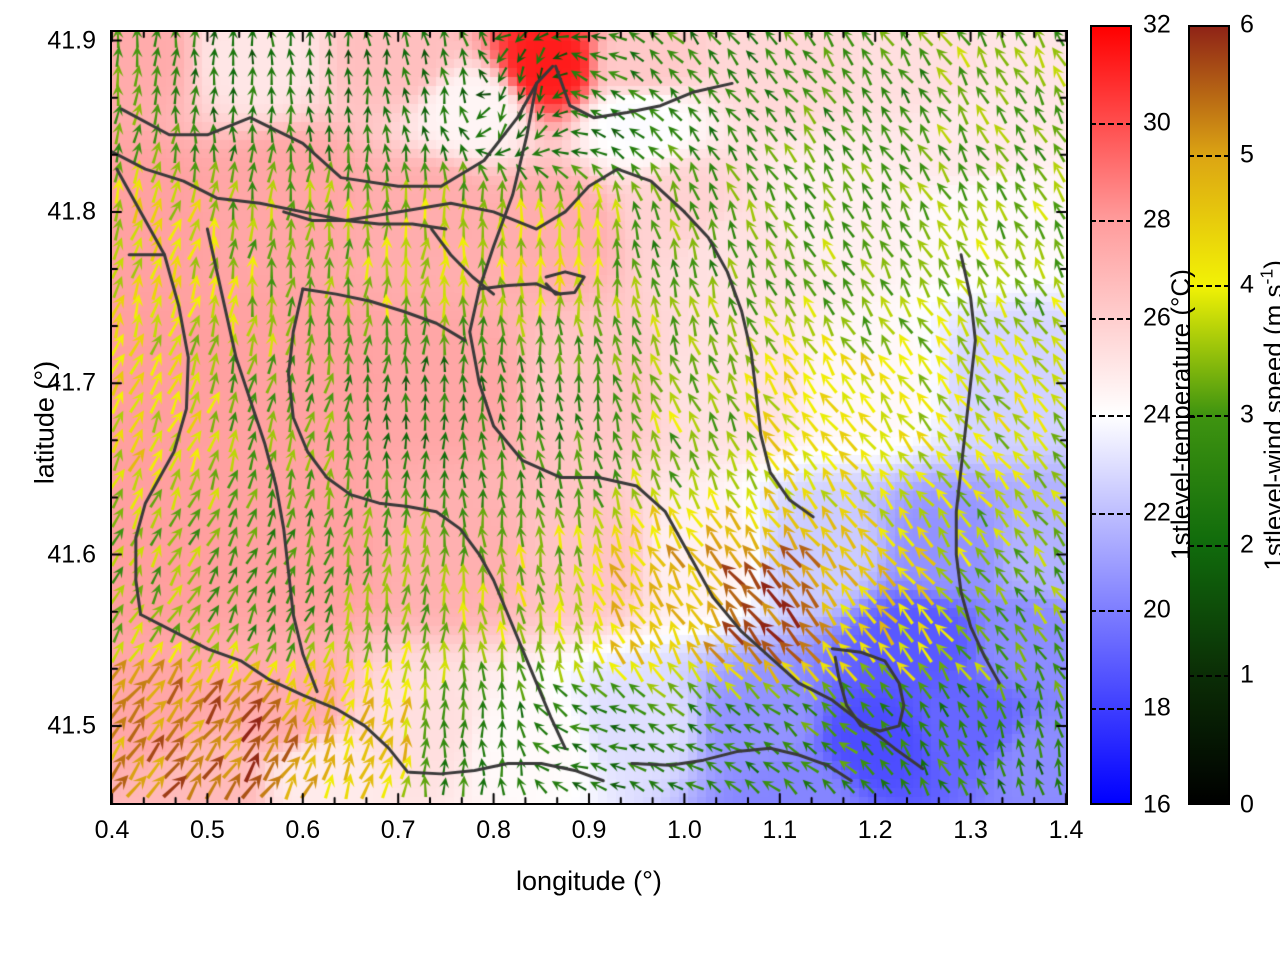 The image size is (1280, 960). Describe the element at coordinates (1157, 122) in the screenshot. I see `colorbar-tick-label: 30` at that location.